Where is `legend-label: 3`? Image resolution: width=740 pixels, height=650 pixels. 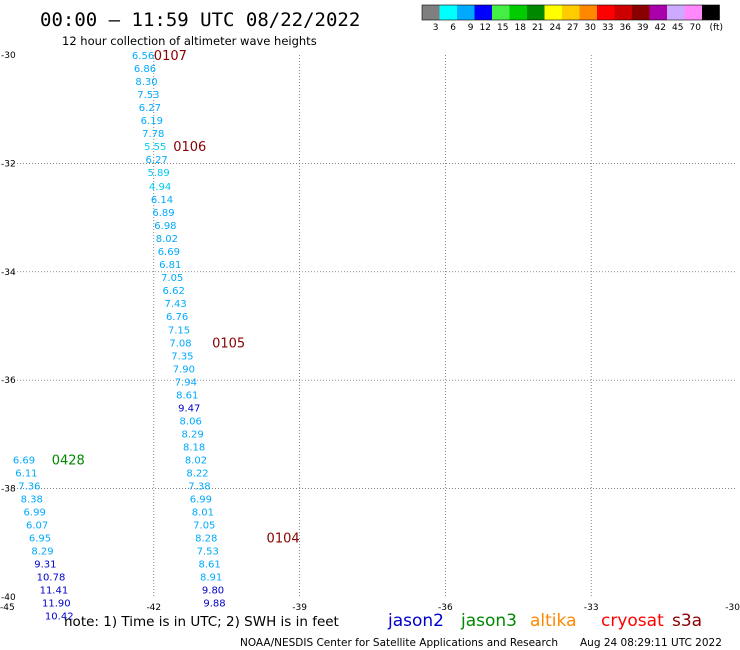
legend-label: 3 is located at coordinates (436, 28).